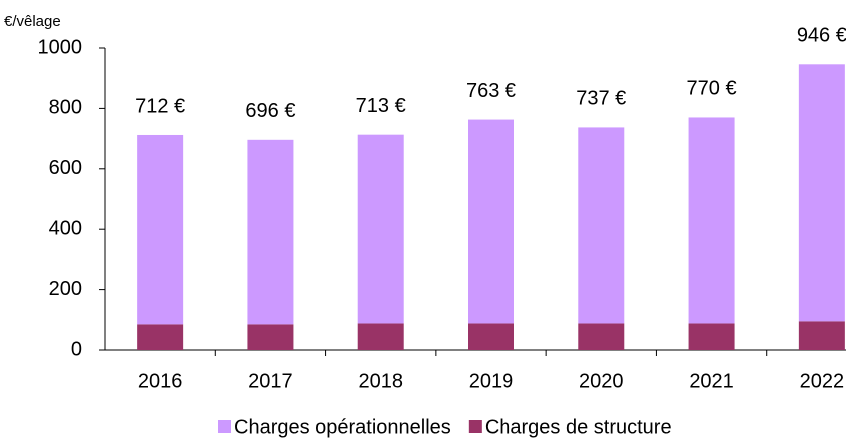  What do you see at coordinates (76, 349) in the screenshot?
I see `y-tick-label: 0` at bounding box center [76, 349].